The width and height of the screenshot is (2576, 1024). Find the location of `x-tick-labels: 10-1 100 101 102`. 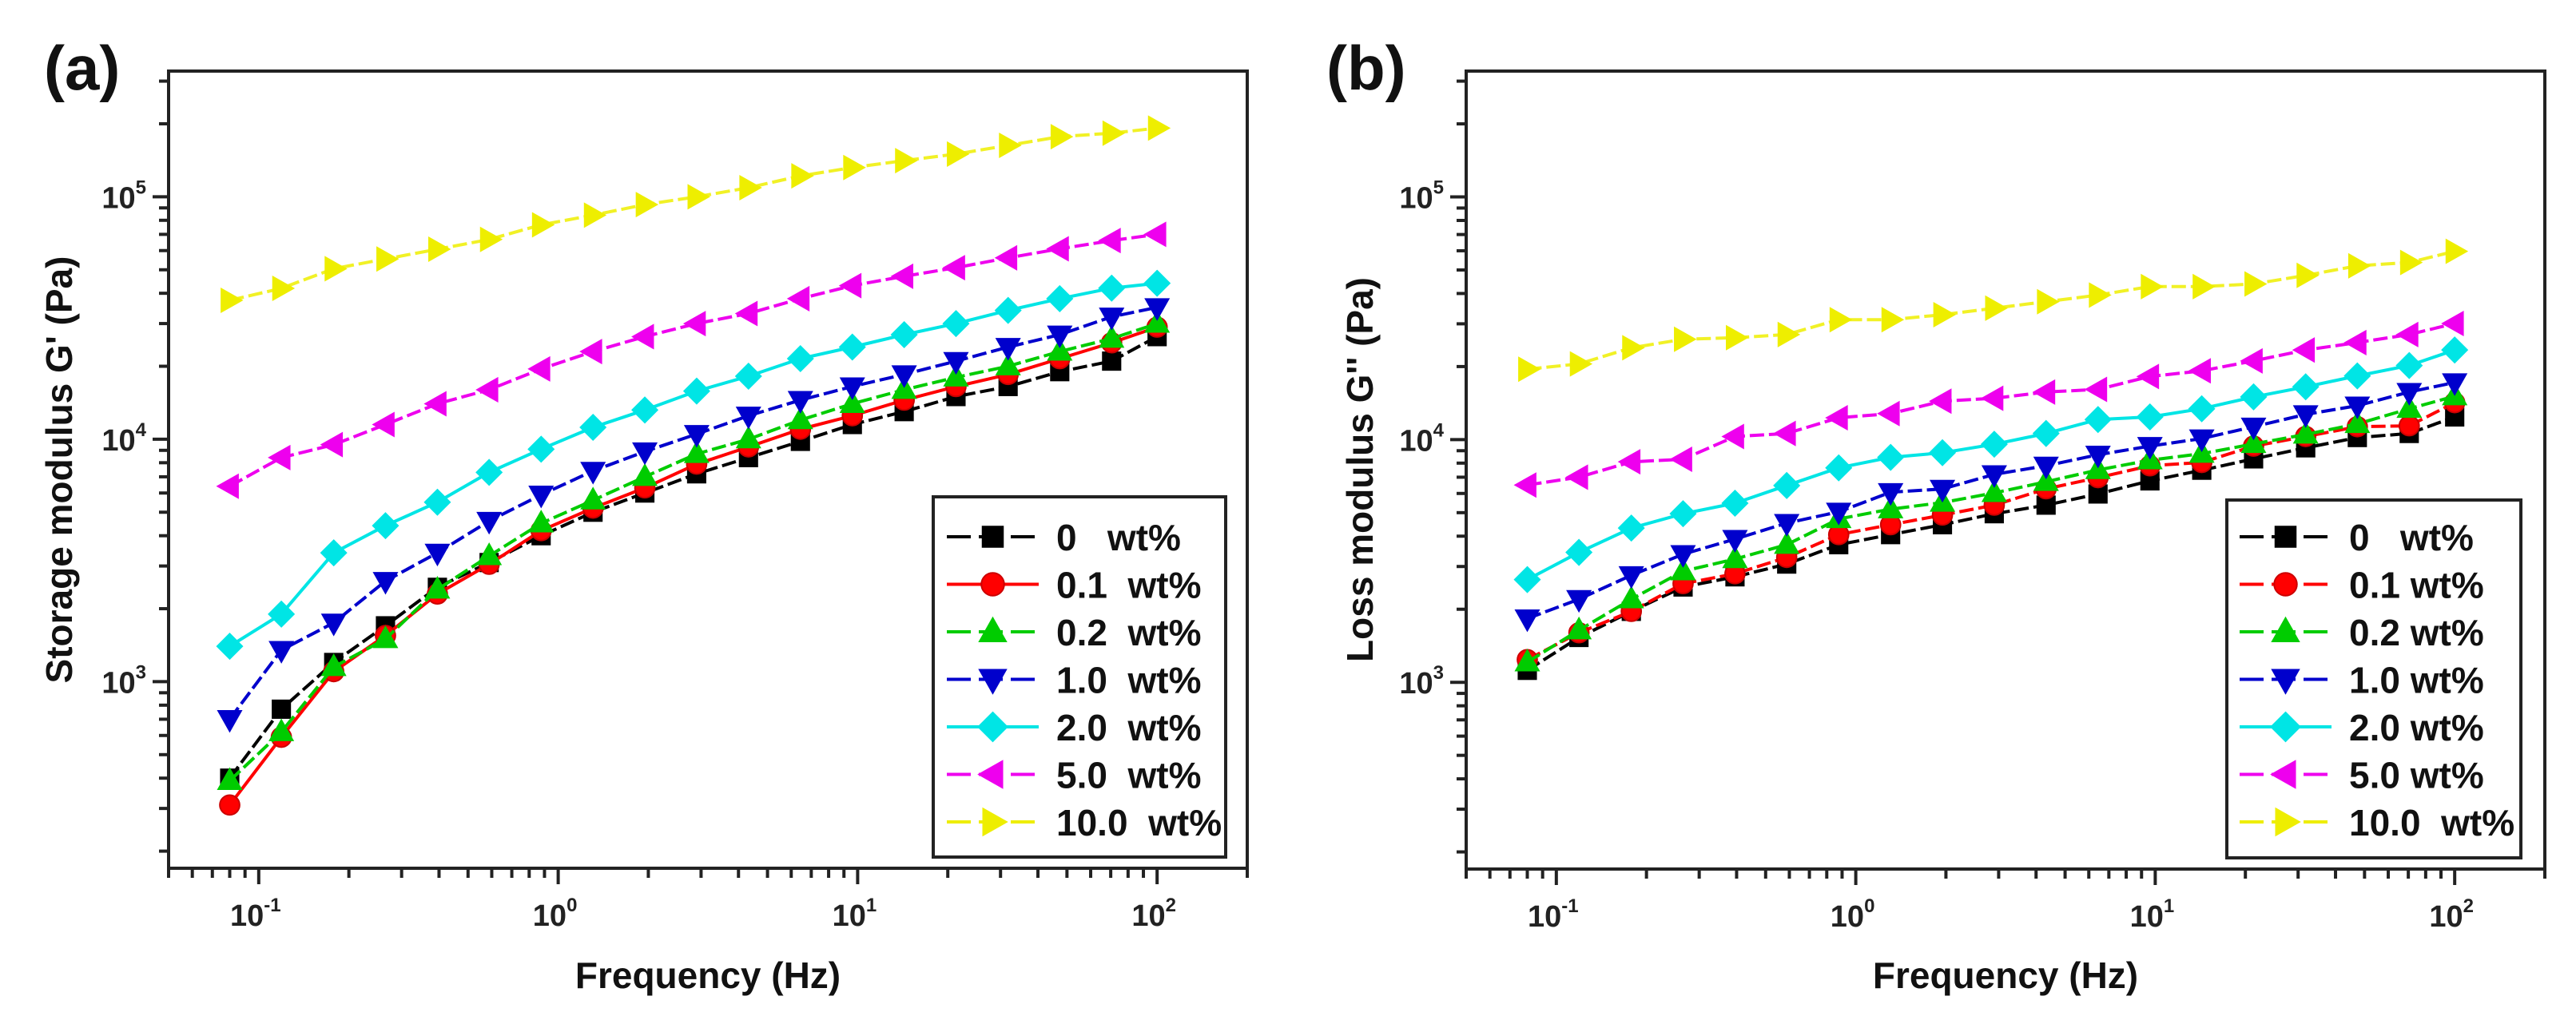

x-tick-labels: 10-1 100 101 102 is located at coordinates (2001, 914).